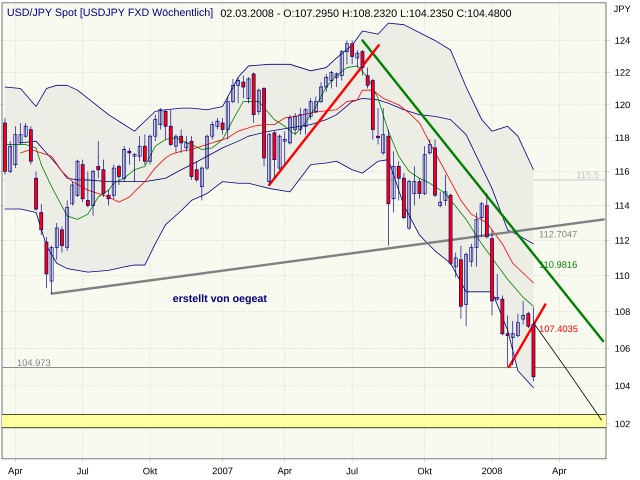 This screenshot has width=640, height=480. What do you see at coordinates (622, 171) in the screenshot?
I see `y-tick-label: 116` at bounding box center [622, 171].